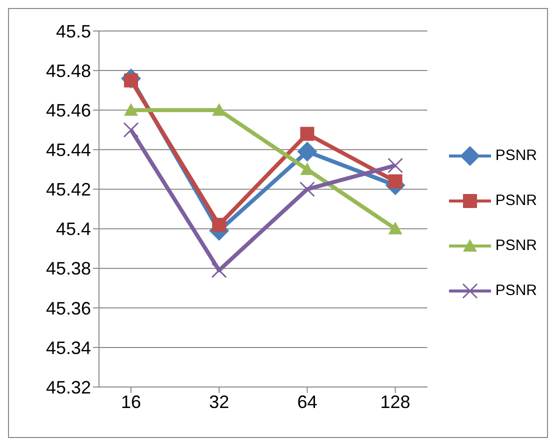  What do you see at coordinates (68, 387) in the screenshot?
I see `y-tick-label: 45.32` at bounding box center [68, 387].